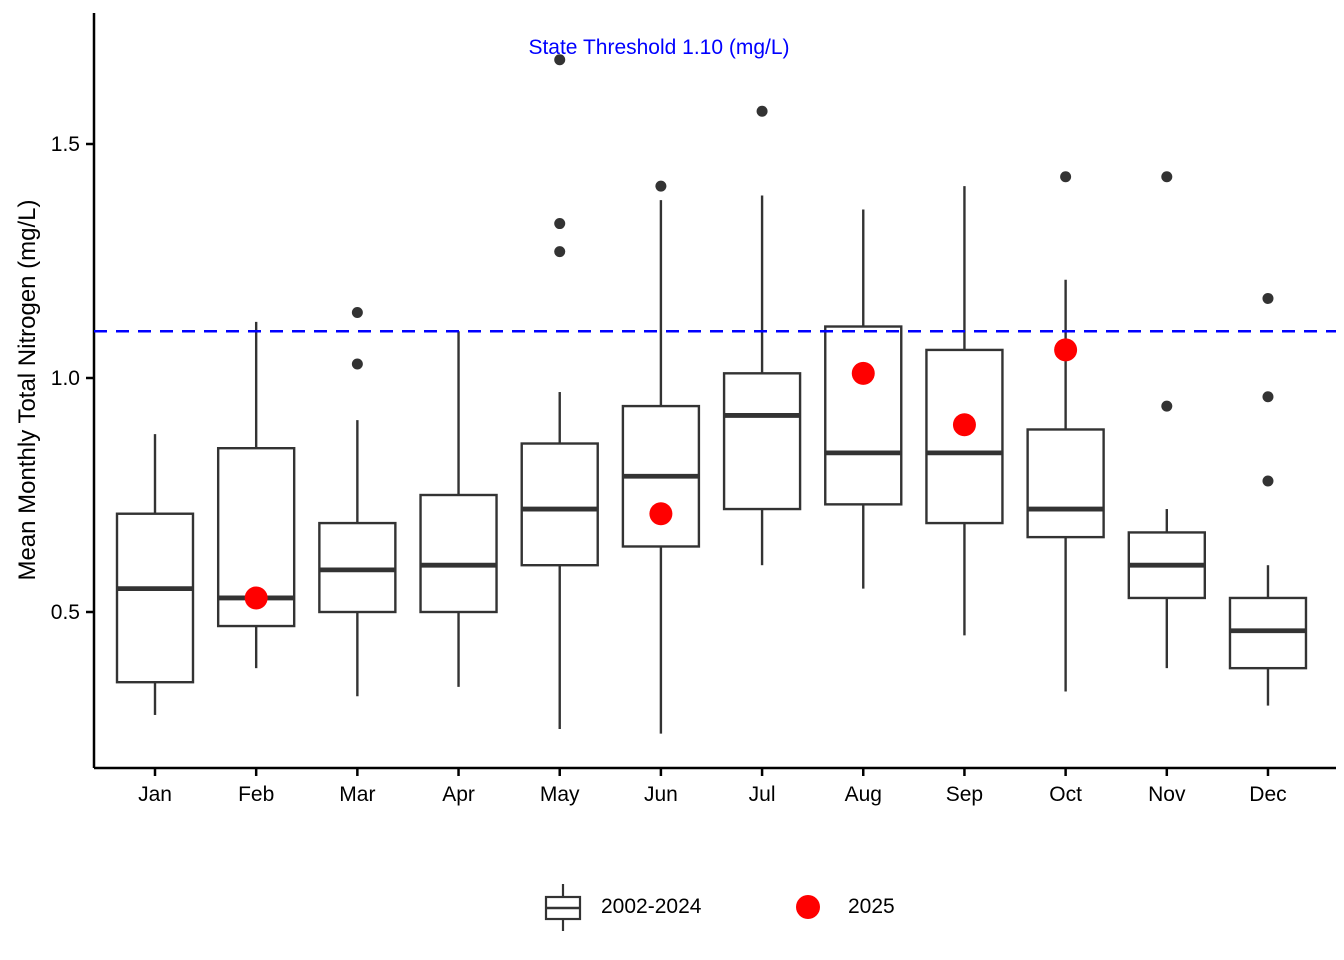  What do you see at coordinates (256, 794) in the screenshot?
I see `x-tick-label-feb: Feb` at bounding box center [256, 794].